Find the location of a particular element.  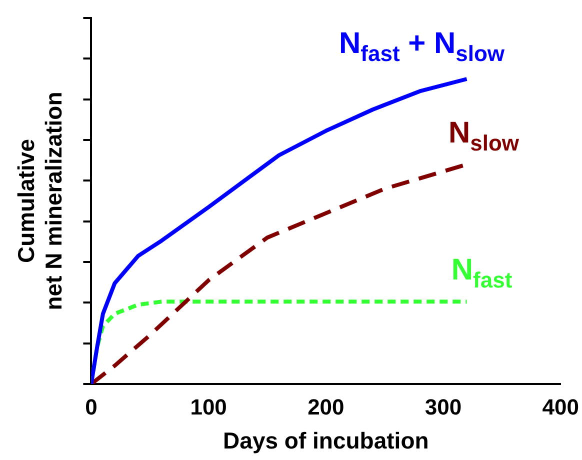

x-tick-label: 300 is located at coordinates (443, 407).